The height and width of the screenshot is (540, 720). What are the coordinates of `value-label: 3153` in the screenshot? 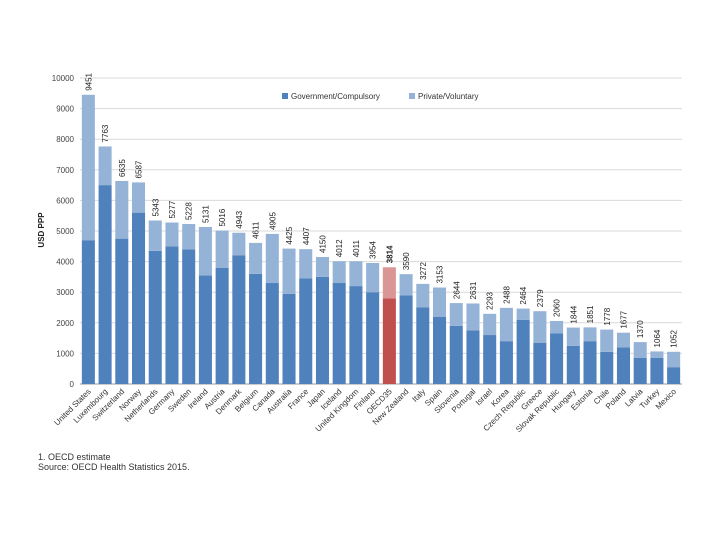 It's located at (440, 274).